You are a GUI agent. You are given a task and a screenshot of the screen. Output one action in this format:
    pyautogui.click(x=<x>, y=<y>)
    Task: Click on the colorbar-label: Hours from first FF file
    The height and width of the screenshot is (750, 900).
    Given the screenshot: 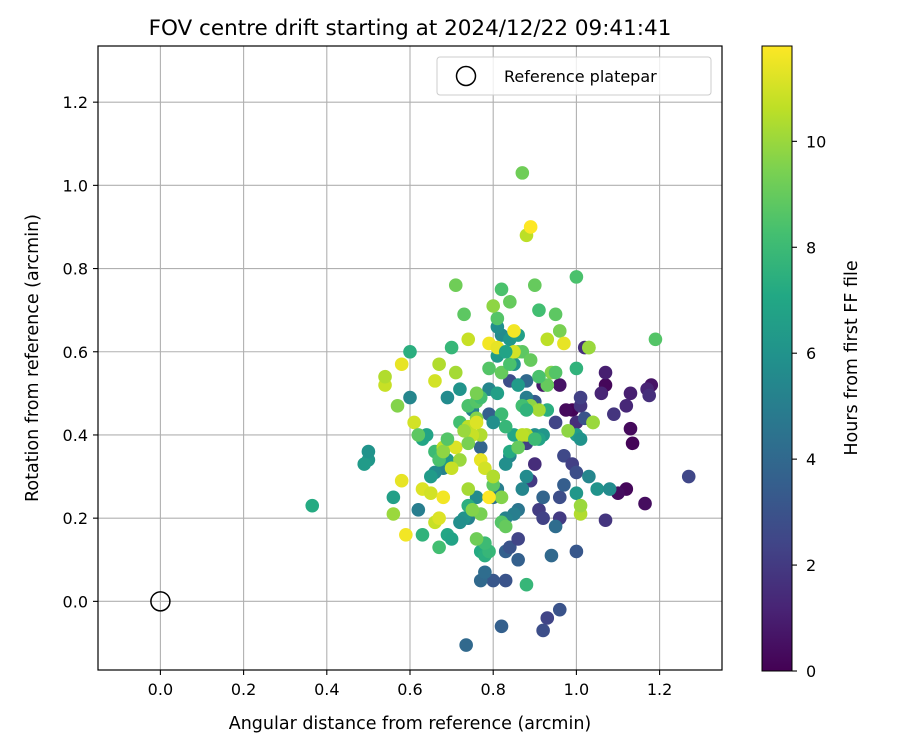 What is the action you would take?
    pyautogui.click(x=852, y=357)
    